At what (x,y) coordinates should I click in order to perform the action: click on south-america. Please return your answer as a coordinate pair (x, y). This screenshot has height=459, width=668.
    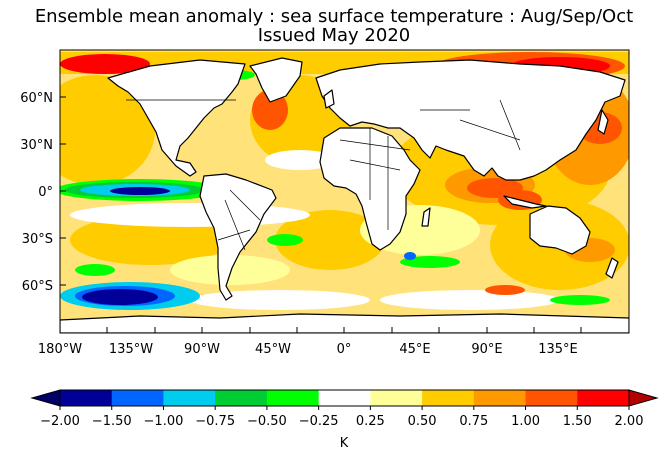
    Looking at the image, I should click on (238, 237).